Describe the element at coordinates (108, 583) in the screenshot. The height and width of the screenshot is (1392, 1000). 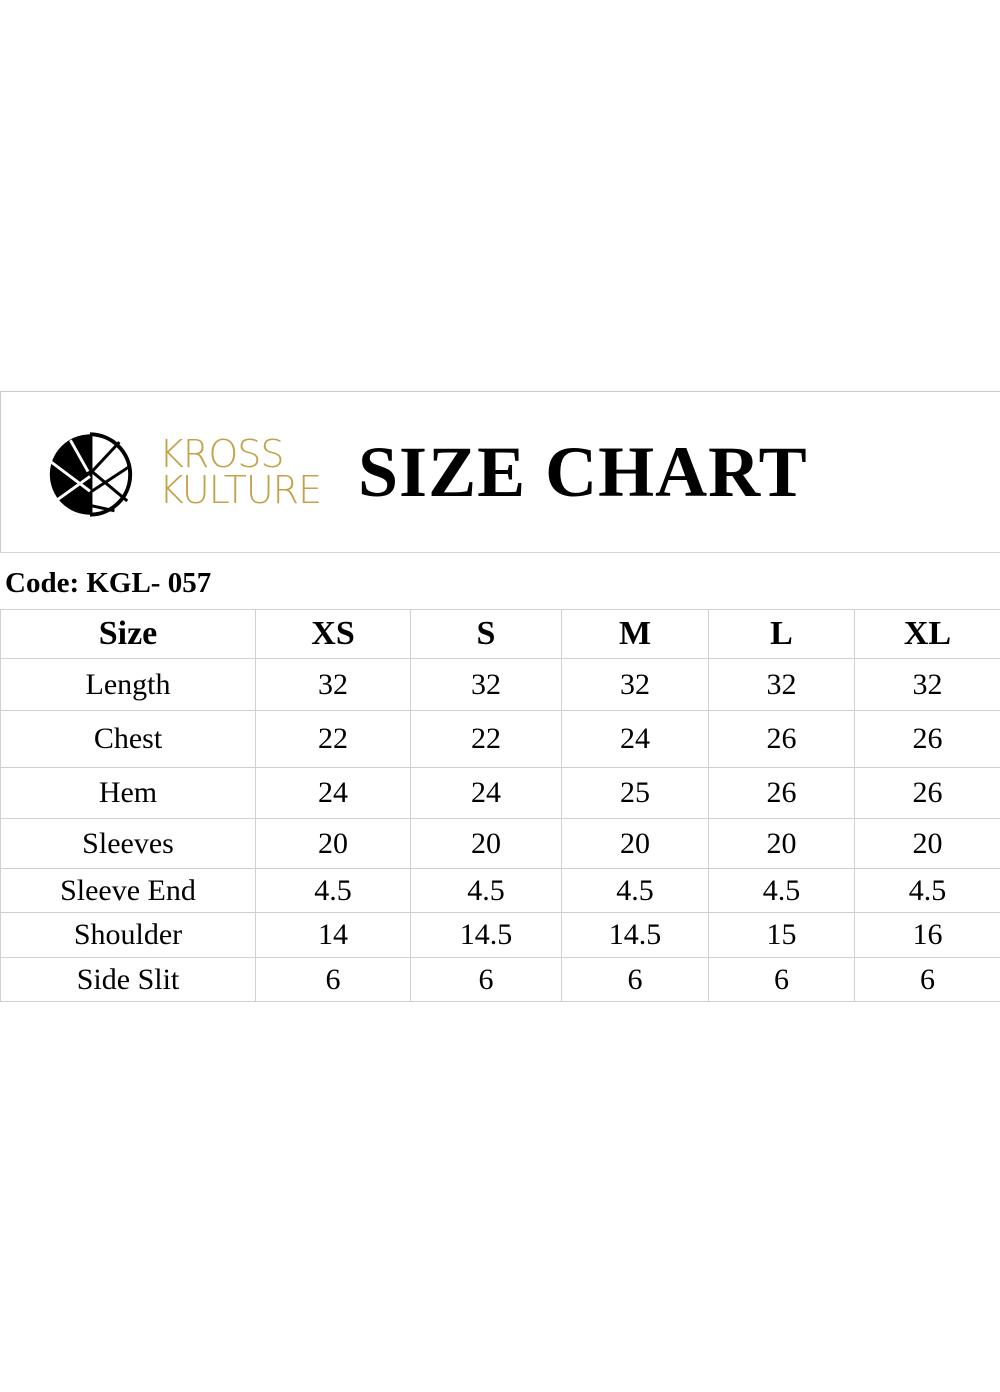
I see `product-code: Code: KGL- 057` at that location.